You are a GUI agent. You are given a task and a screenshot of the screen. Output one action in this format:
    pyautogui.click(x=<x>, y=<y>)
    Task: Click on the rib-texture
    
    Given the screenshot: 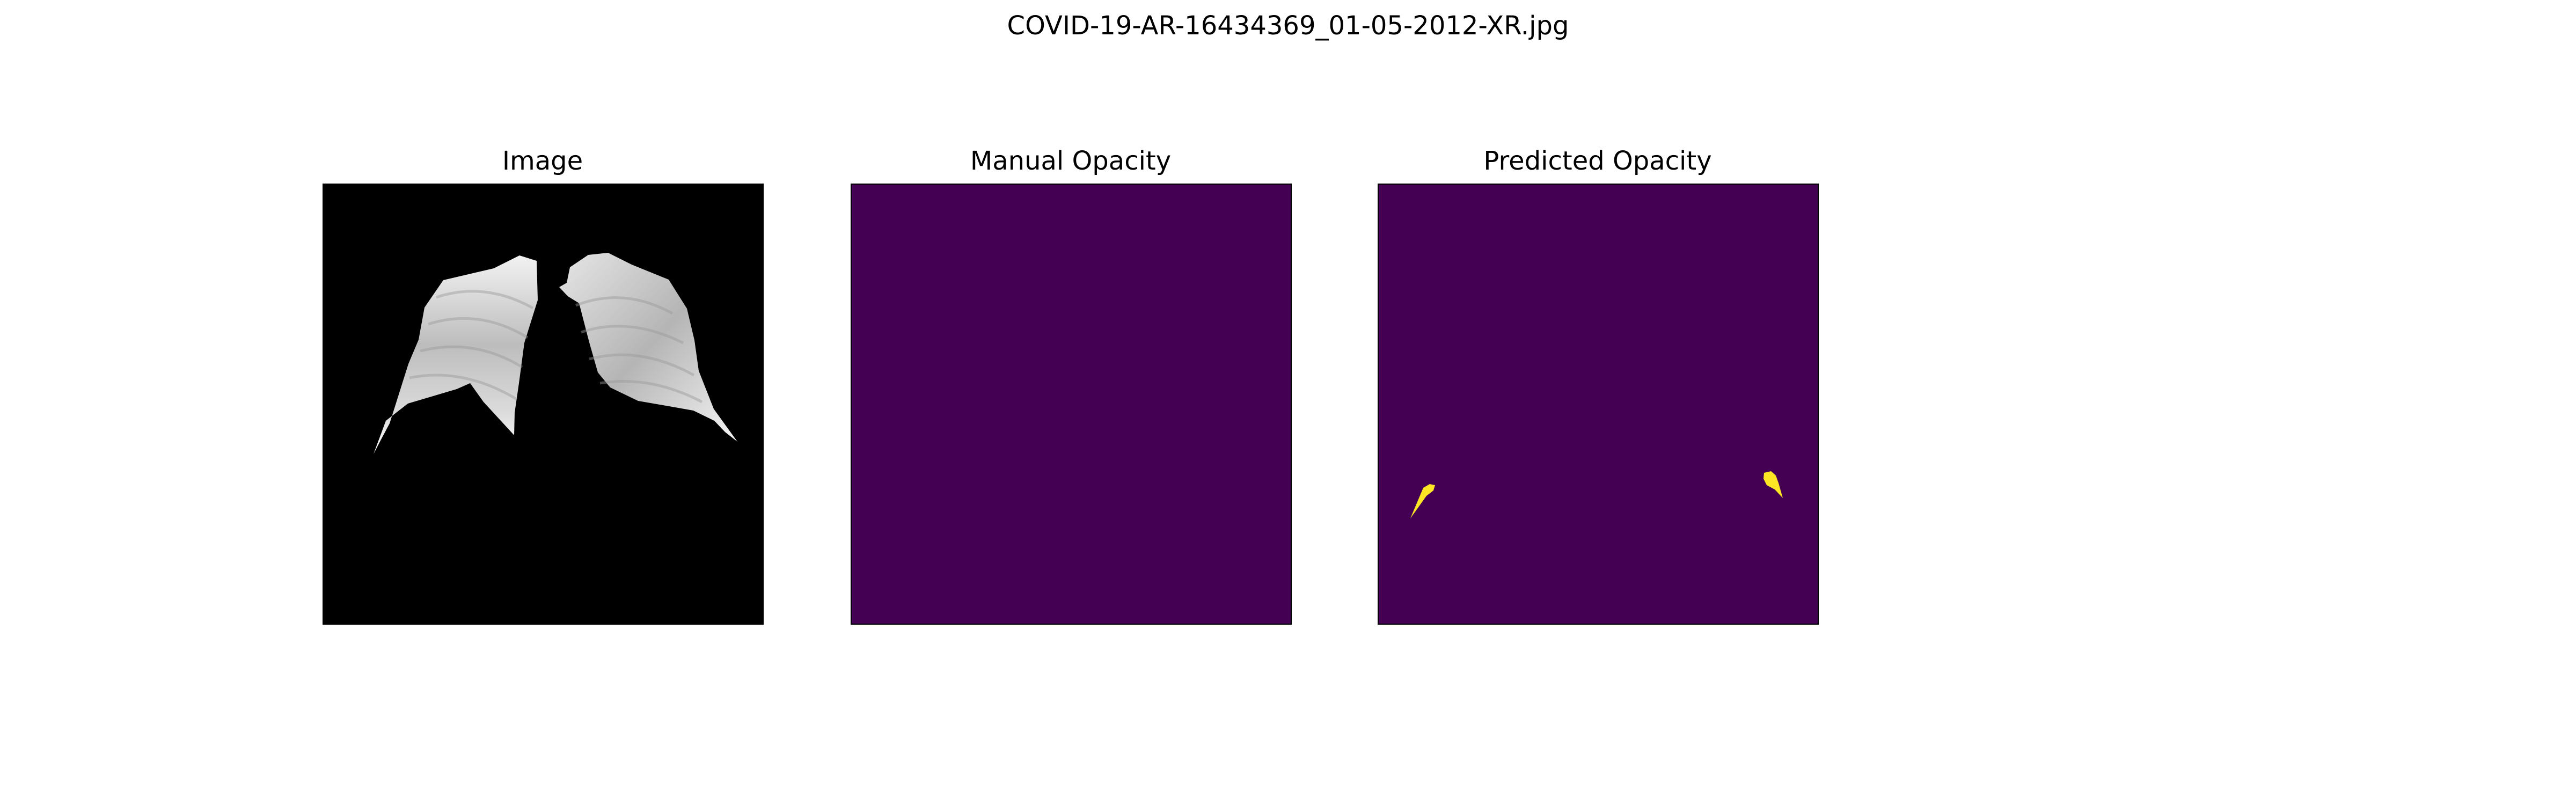 What is the action you would take?
    pyautogui.click(x=556, y=347)
    